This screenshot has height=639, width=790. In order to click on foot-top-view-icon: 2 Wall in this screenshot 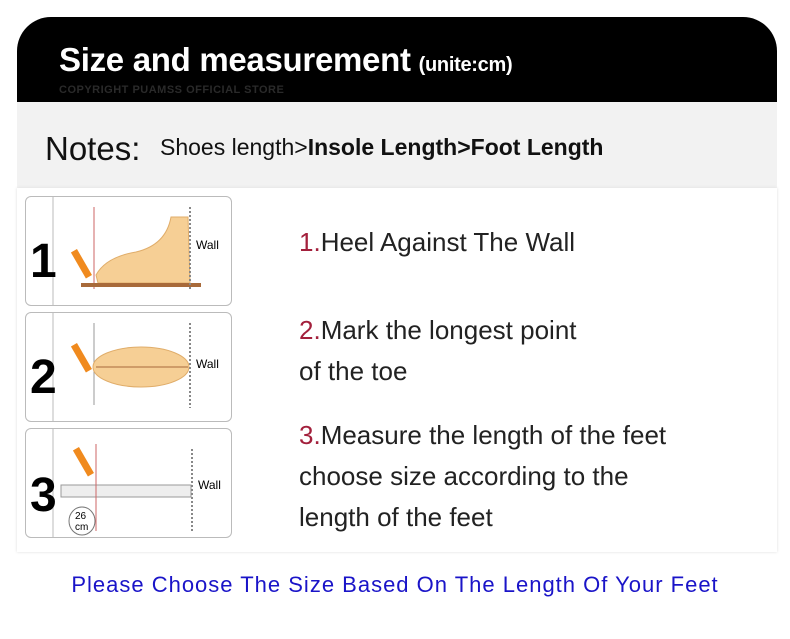, I will do `click(124, 367)`.